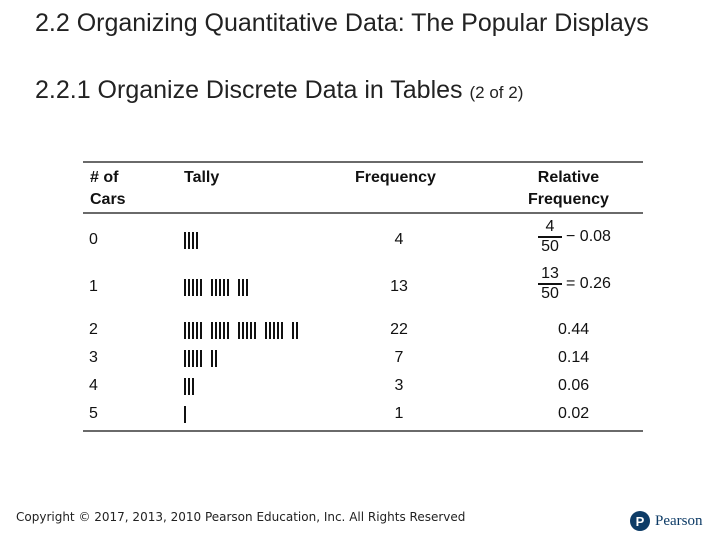 The width and height of the screenshot is (720, 540). Describe the element at coordinates (93, 413) in the screenshot. I see `cell-cars: 5` at that location.